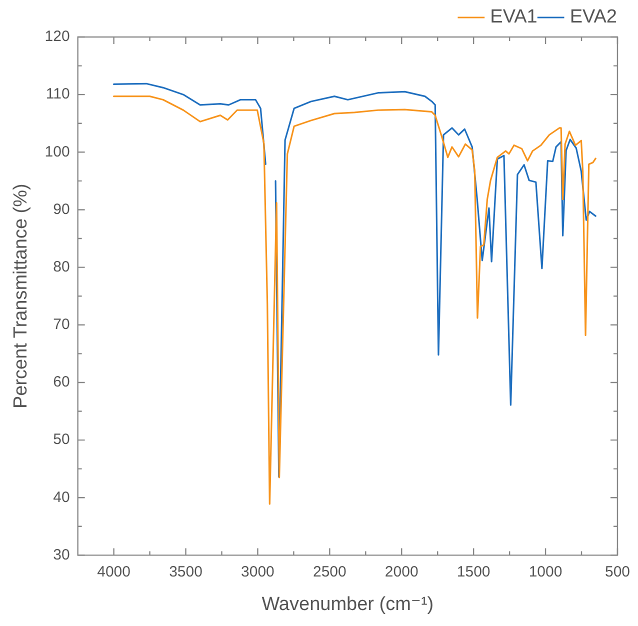  Describe the element at coordinates (61, 267) in the screenshot. I see `y-tick-label: 80` at that location.